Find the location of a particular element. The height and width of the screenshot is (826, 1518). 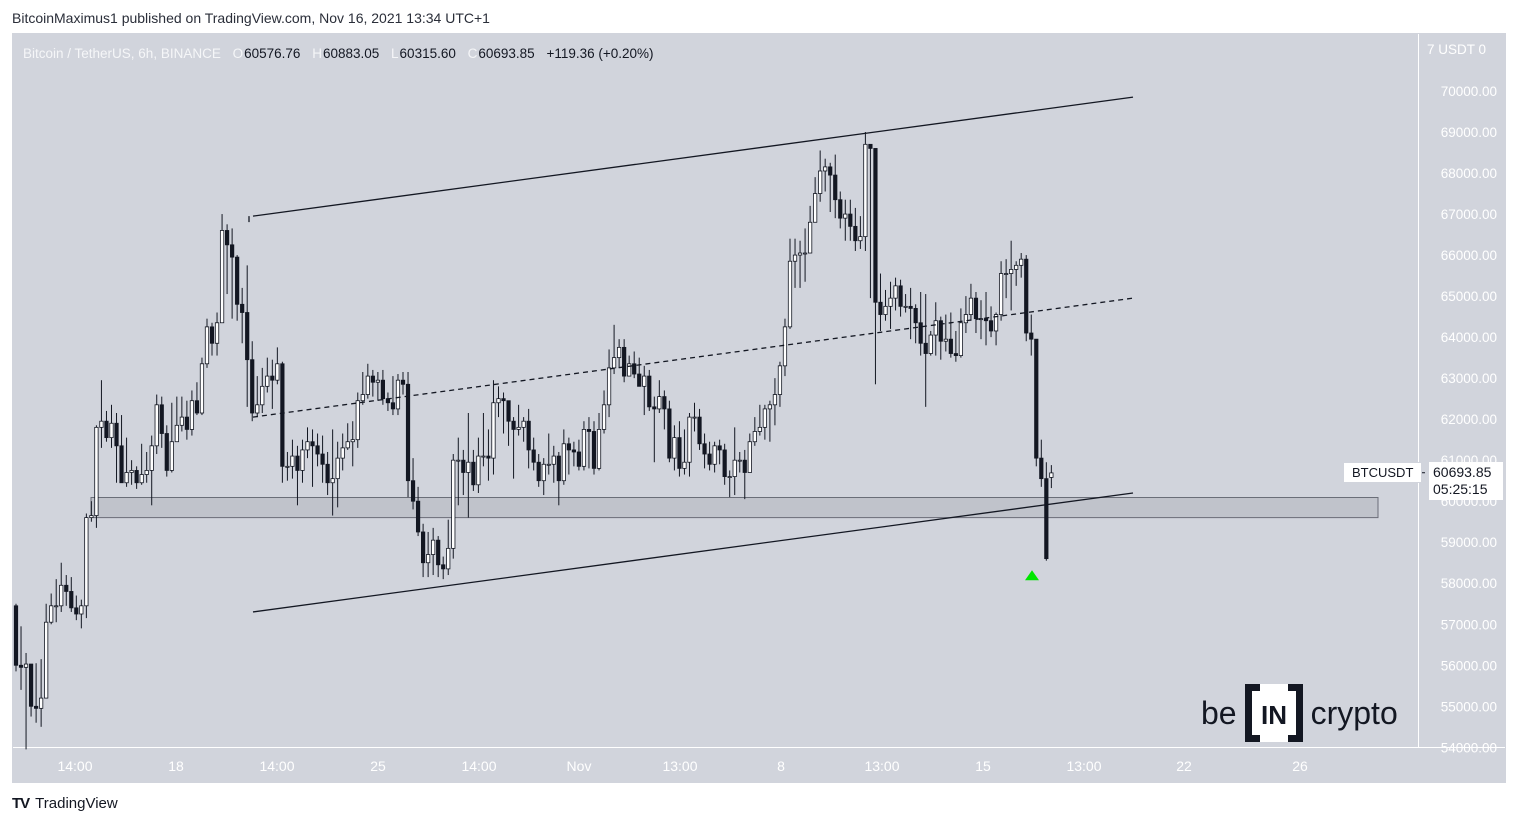

footer-branding: TV TradingView is located at coordinates (65, 803).